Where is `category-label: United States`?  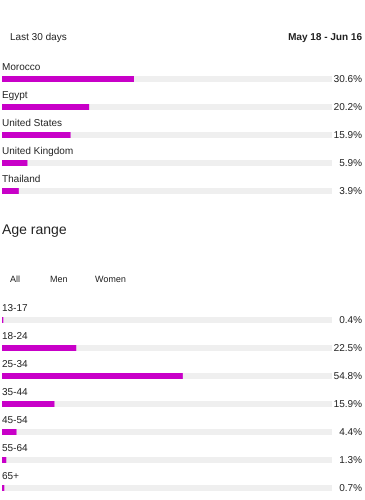 category-label: United States is located at coordinates (32, 123).